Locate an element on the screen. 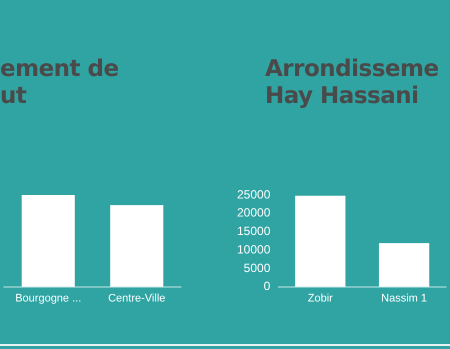 The image size is (450, 349). chart-title: ement de ut is located at coordinates (59, 83).